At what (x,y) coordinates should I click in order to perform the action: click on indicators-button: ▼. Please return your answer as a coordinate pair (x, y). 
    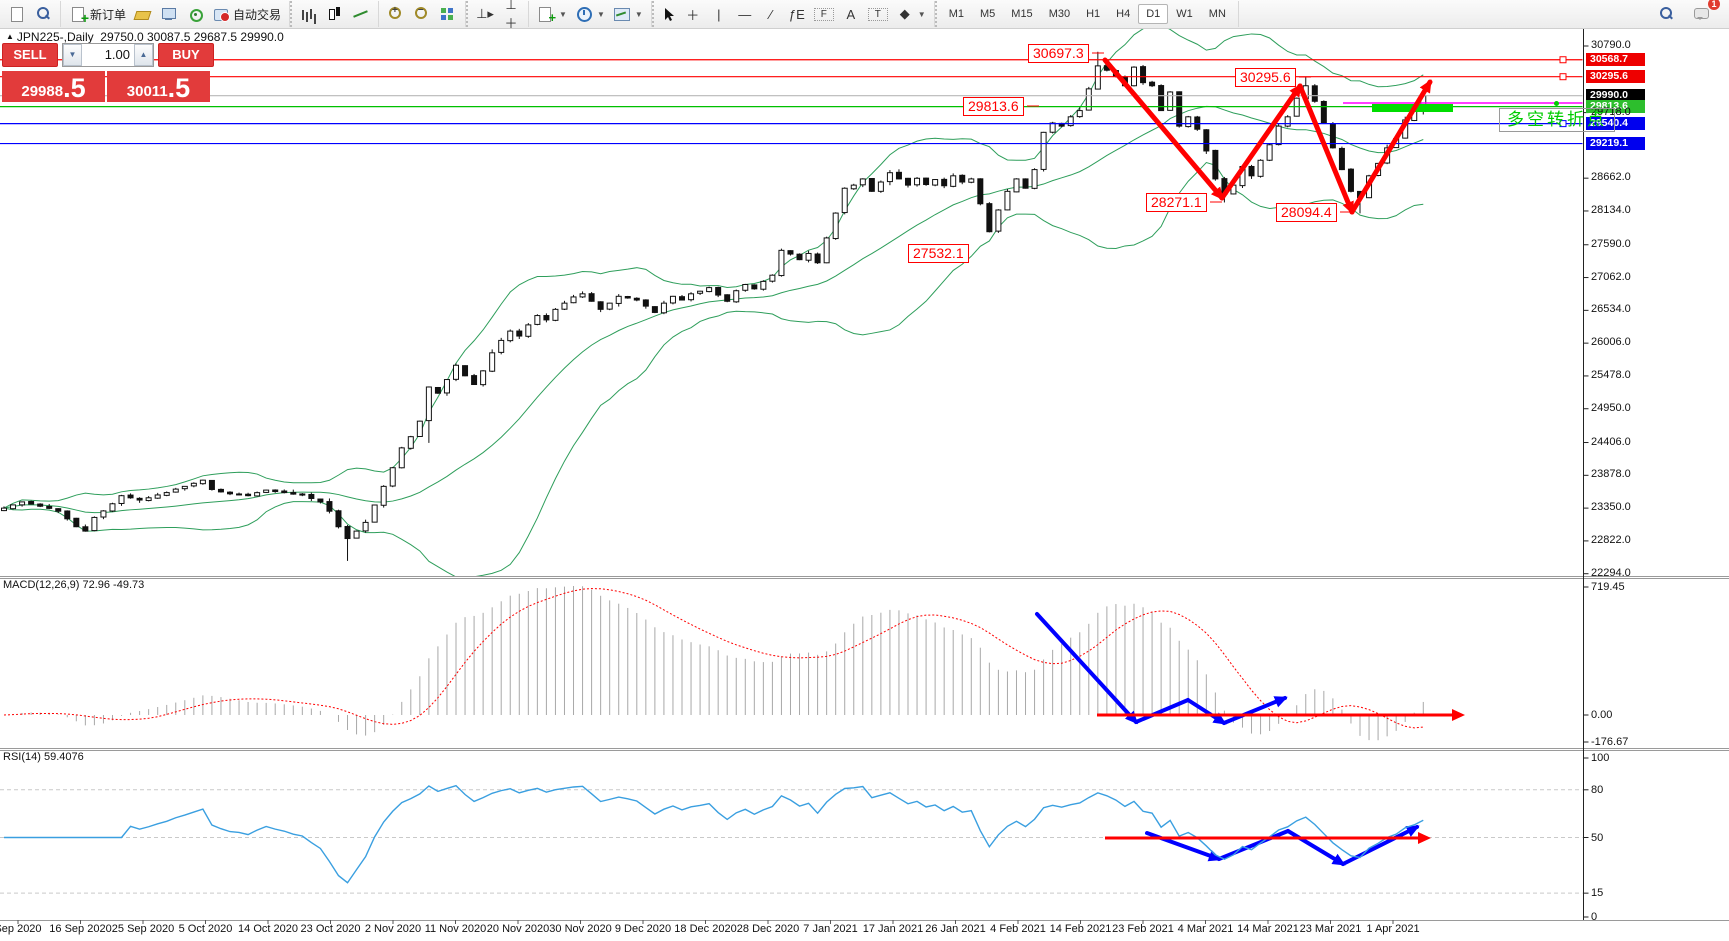
    Looking at the image, I should click on (552, 14).